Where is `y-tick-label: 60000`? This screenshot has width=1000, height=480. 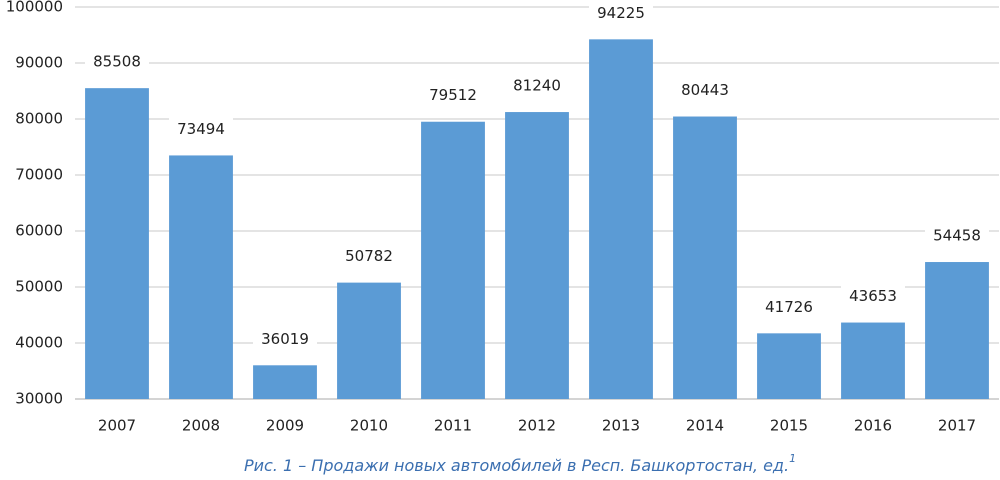
y-tick-label: 60000 is located at coordinates (39, 231).